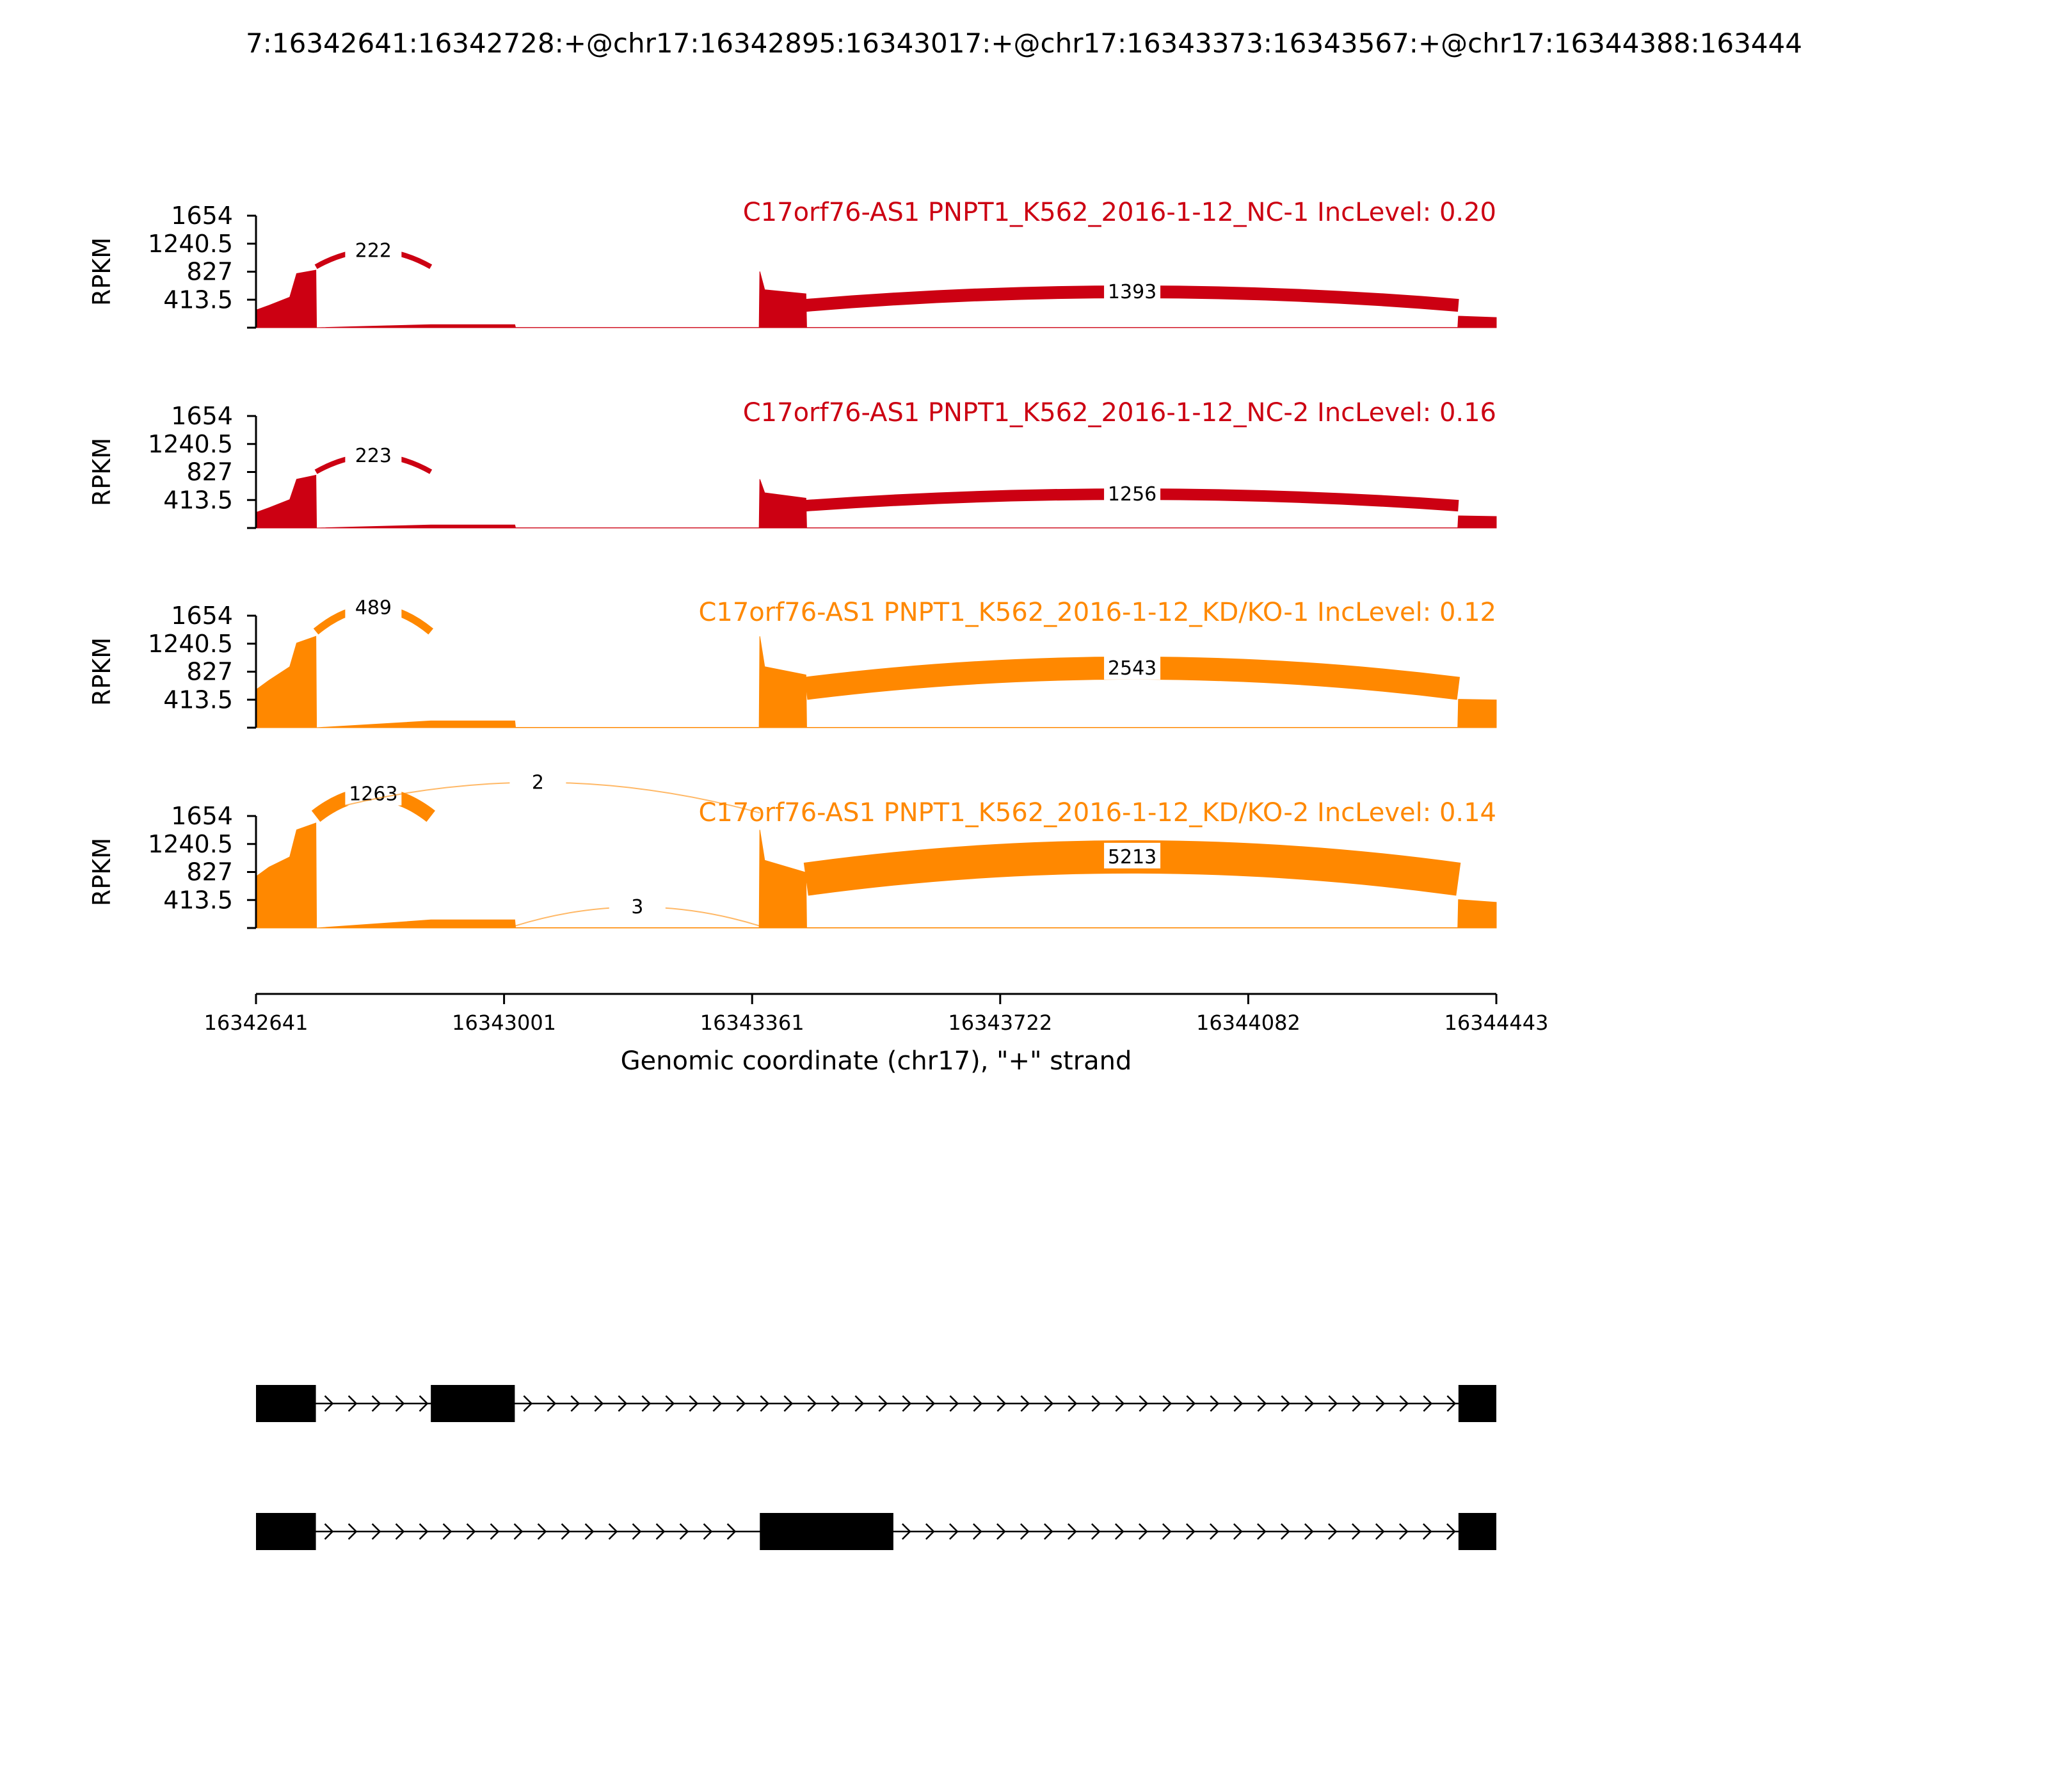  What do you see at coordinates (504, 1023) in the screenshot?
I see `x-tick-label: 16343001` at bounding box center [504, 1023].